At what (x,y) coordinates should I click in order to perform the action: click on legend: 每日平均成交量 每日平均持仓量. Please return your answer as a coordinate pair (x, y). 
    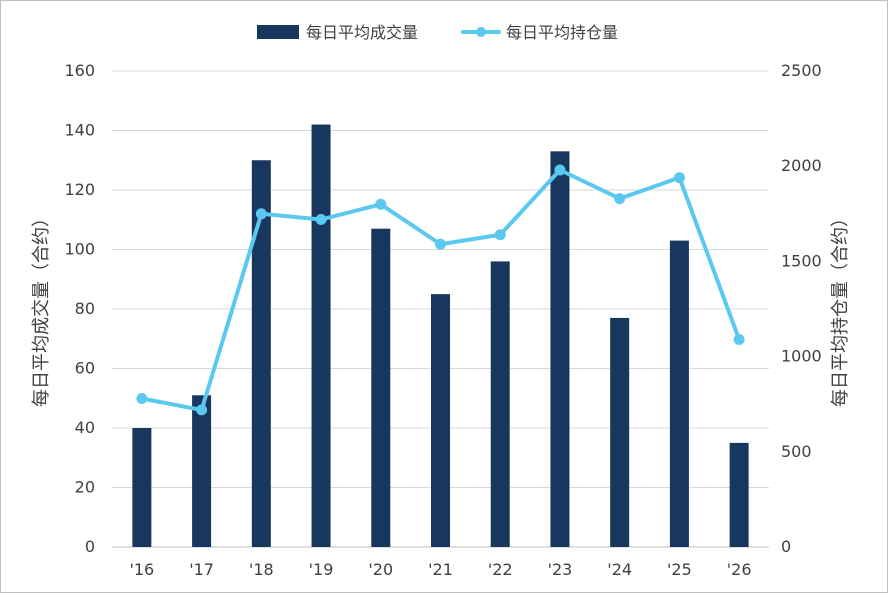
    Looking at the image, I should click on (437, 32).